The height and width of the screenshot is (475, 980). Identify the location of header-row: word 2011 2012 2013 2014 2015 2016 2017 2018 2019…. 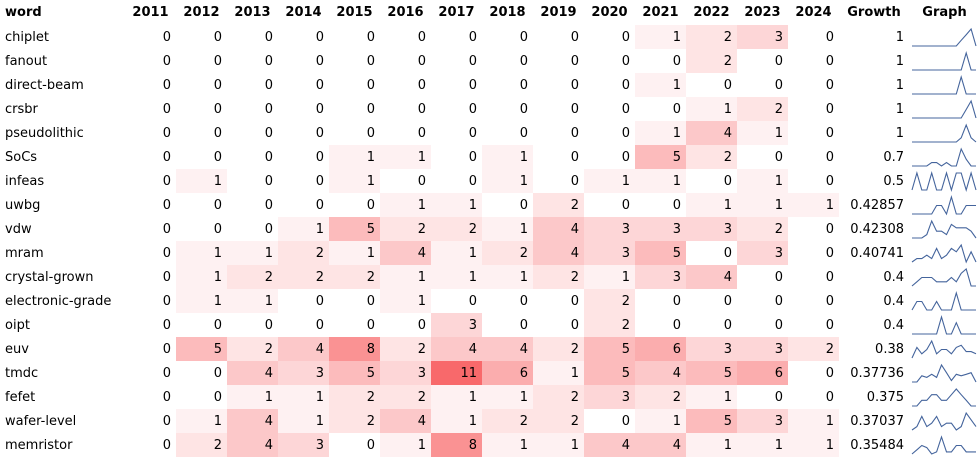
(490, 12).